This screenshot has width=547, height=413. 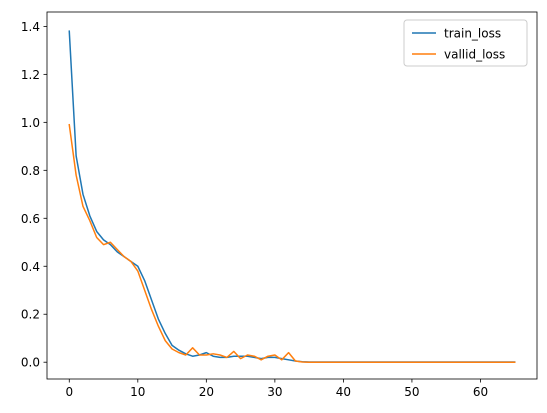 What do you see at coordinates (30, 123) in the screenshot?
I see `y-tick-label: 1.0` at bounding box center [30, 123].